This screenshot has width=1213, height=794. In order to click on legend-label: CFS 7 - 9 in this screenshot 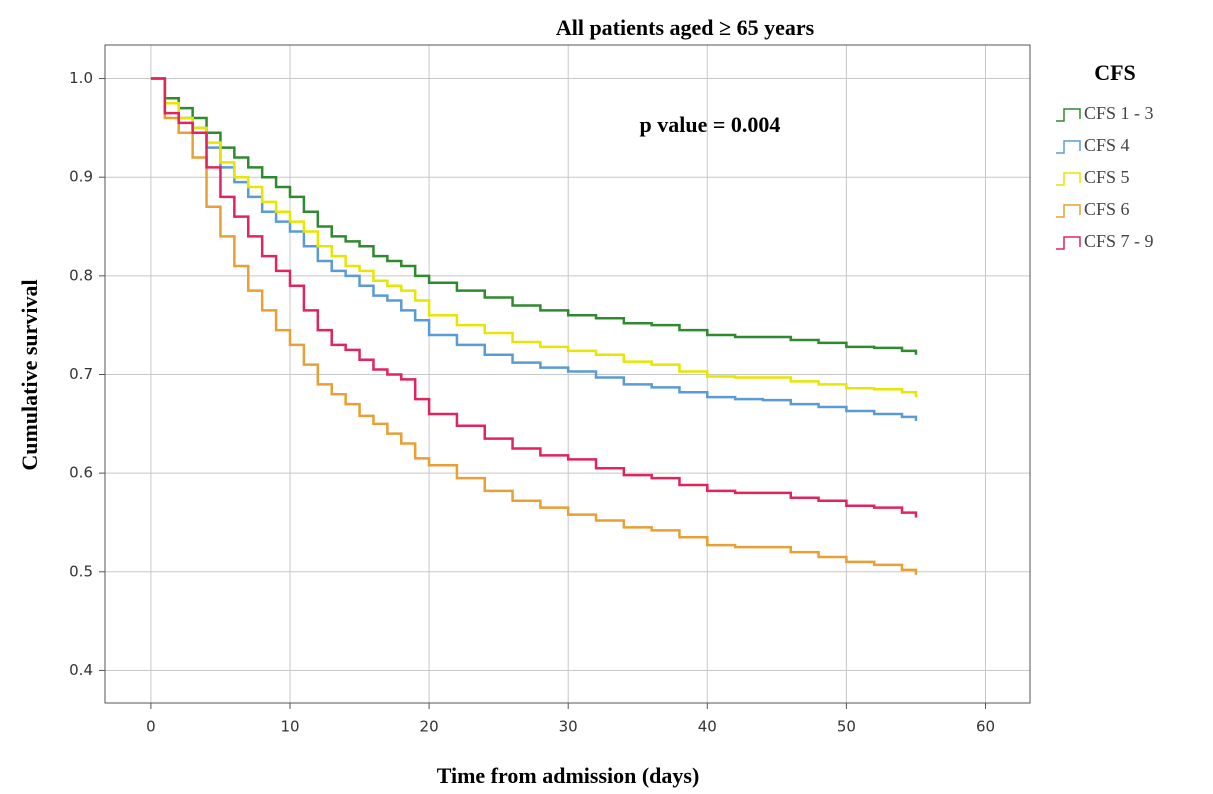, I will do `click(1119, 241)`.